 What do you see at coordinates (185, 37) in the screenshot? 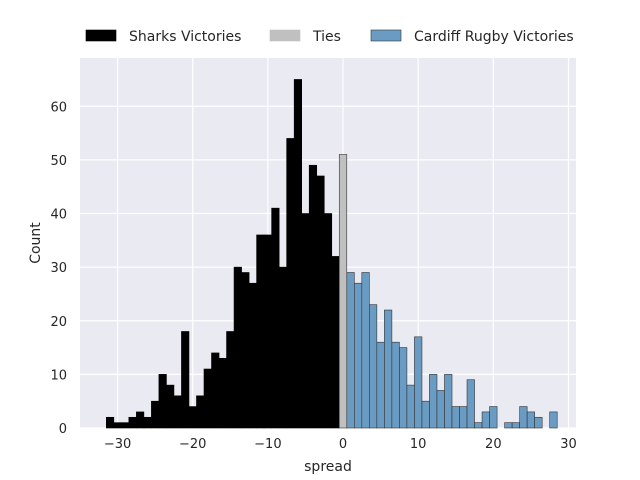
I see `legend-label: Sharks Victories` at bounding box center [185, 37].